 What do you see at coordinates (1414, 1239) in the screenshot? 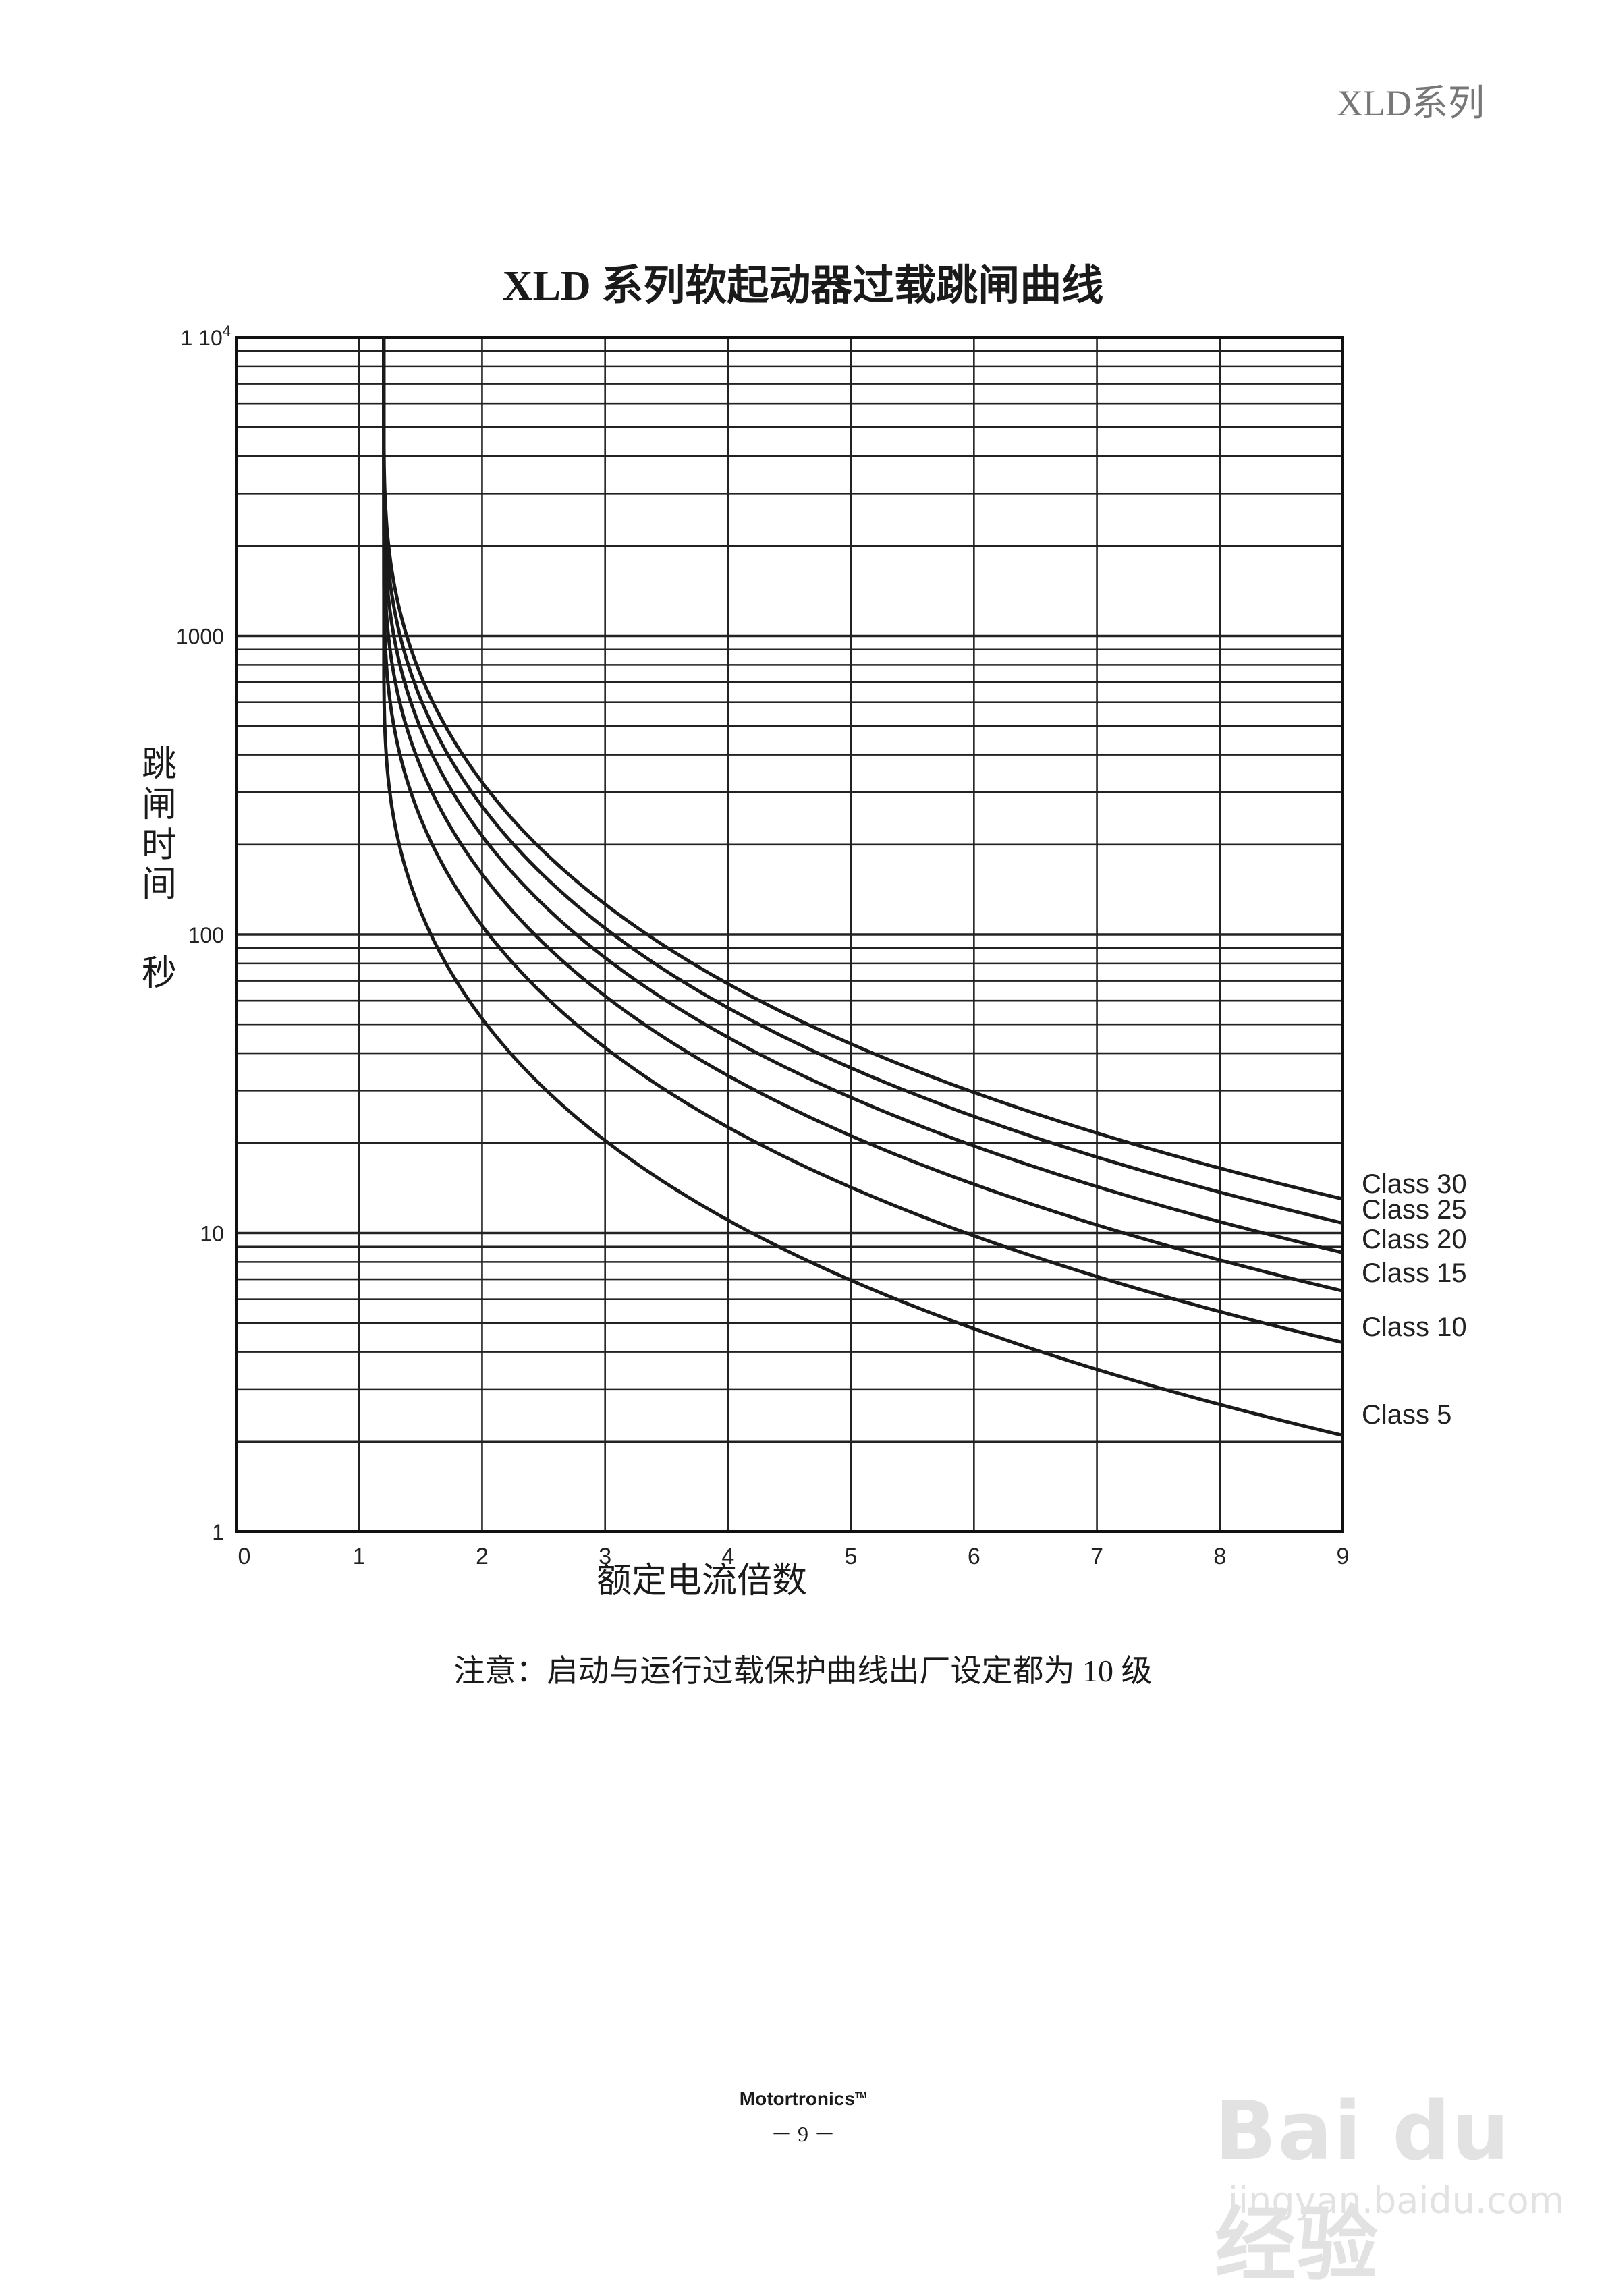
I see `series-label: Class 20` at bounding box center [1414, 1239].